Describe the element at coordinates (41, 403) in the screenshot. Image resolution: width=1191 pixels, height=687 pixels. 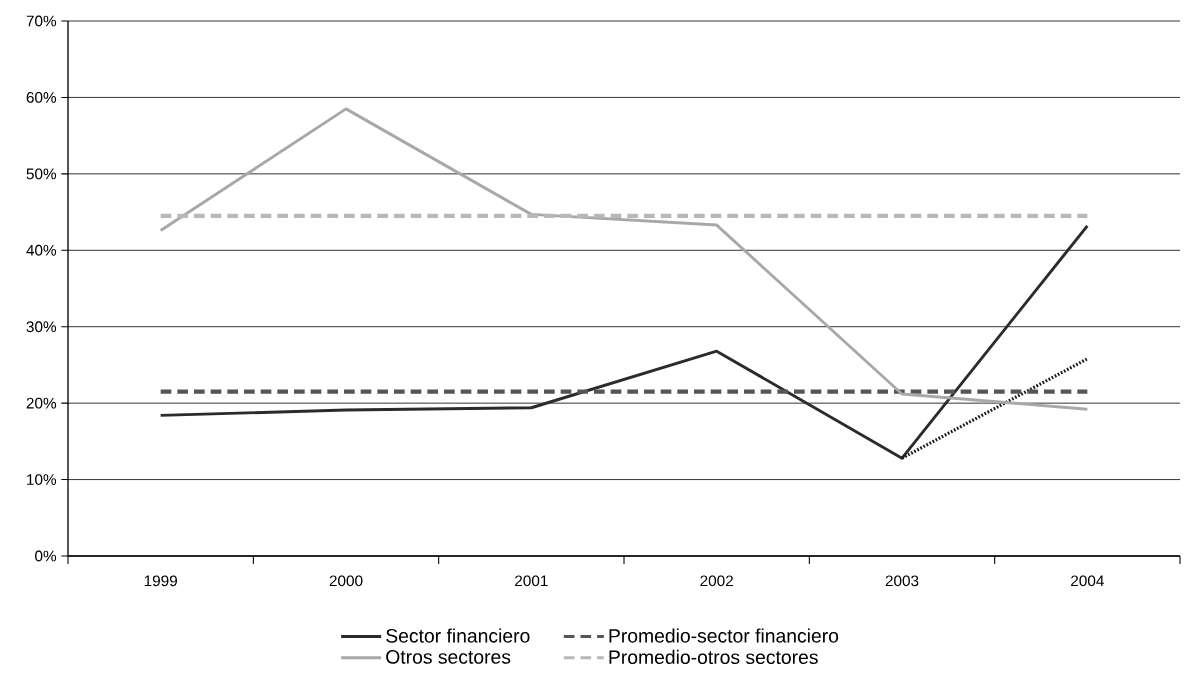
I see `y-tick-label: 20%` at that location.